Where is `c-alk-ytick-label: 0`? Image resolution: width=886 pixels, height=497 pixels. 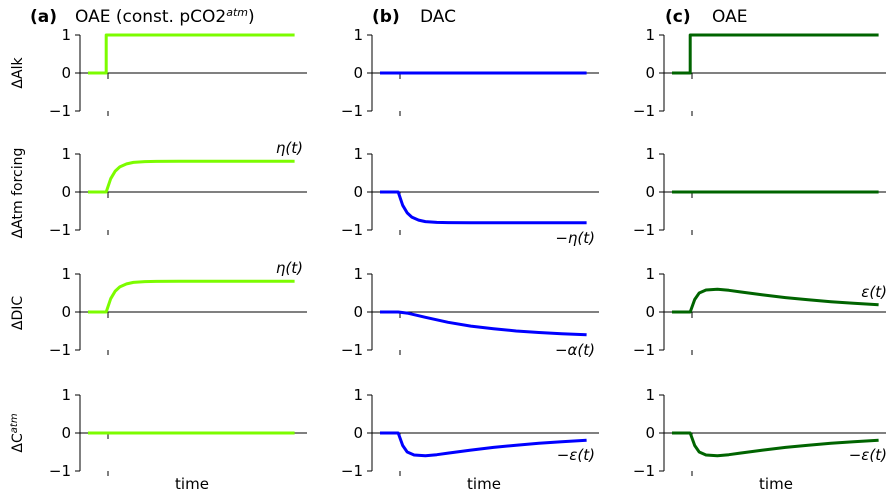 c-alk-ytick-label: 0 is located at coordinates (650, 73).